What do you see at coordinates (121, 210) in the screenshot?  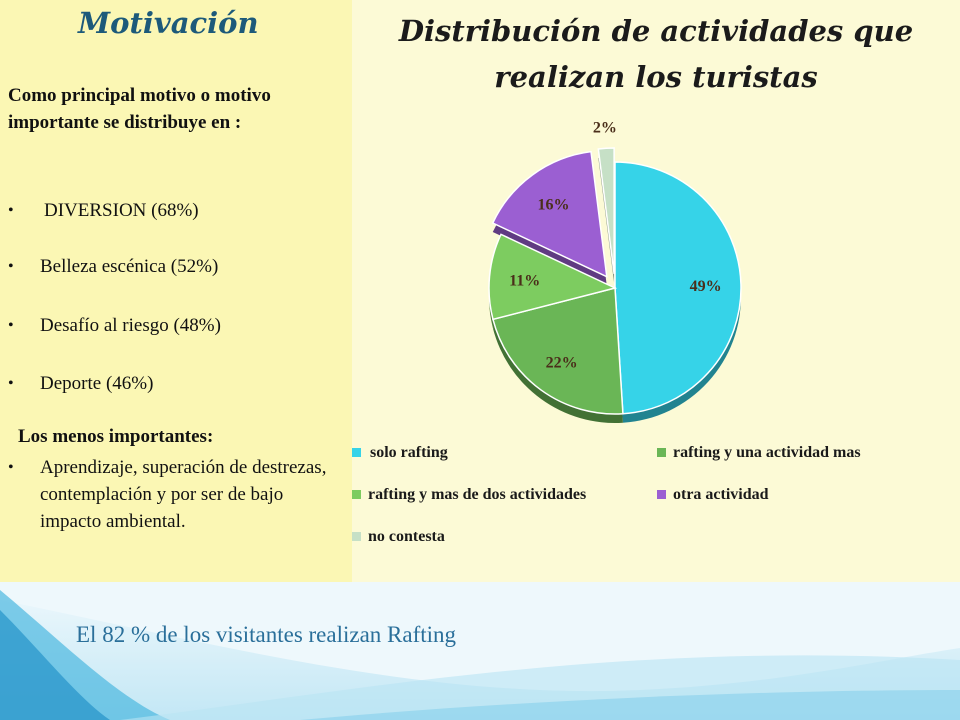 I see `bullet-text: DIVERSION (68%)` at bounding box center [121, 210].